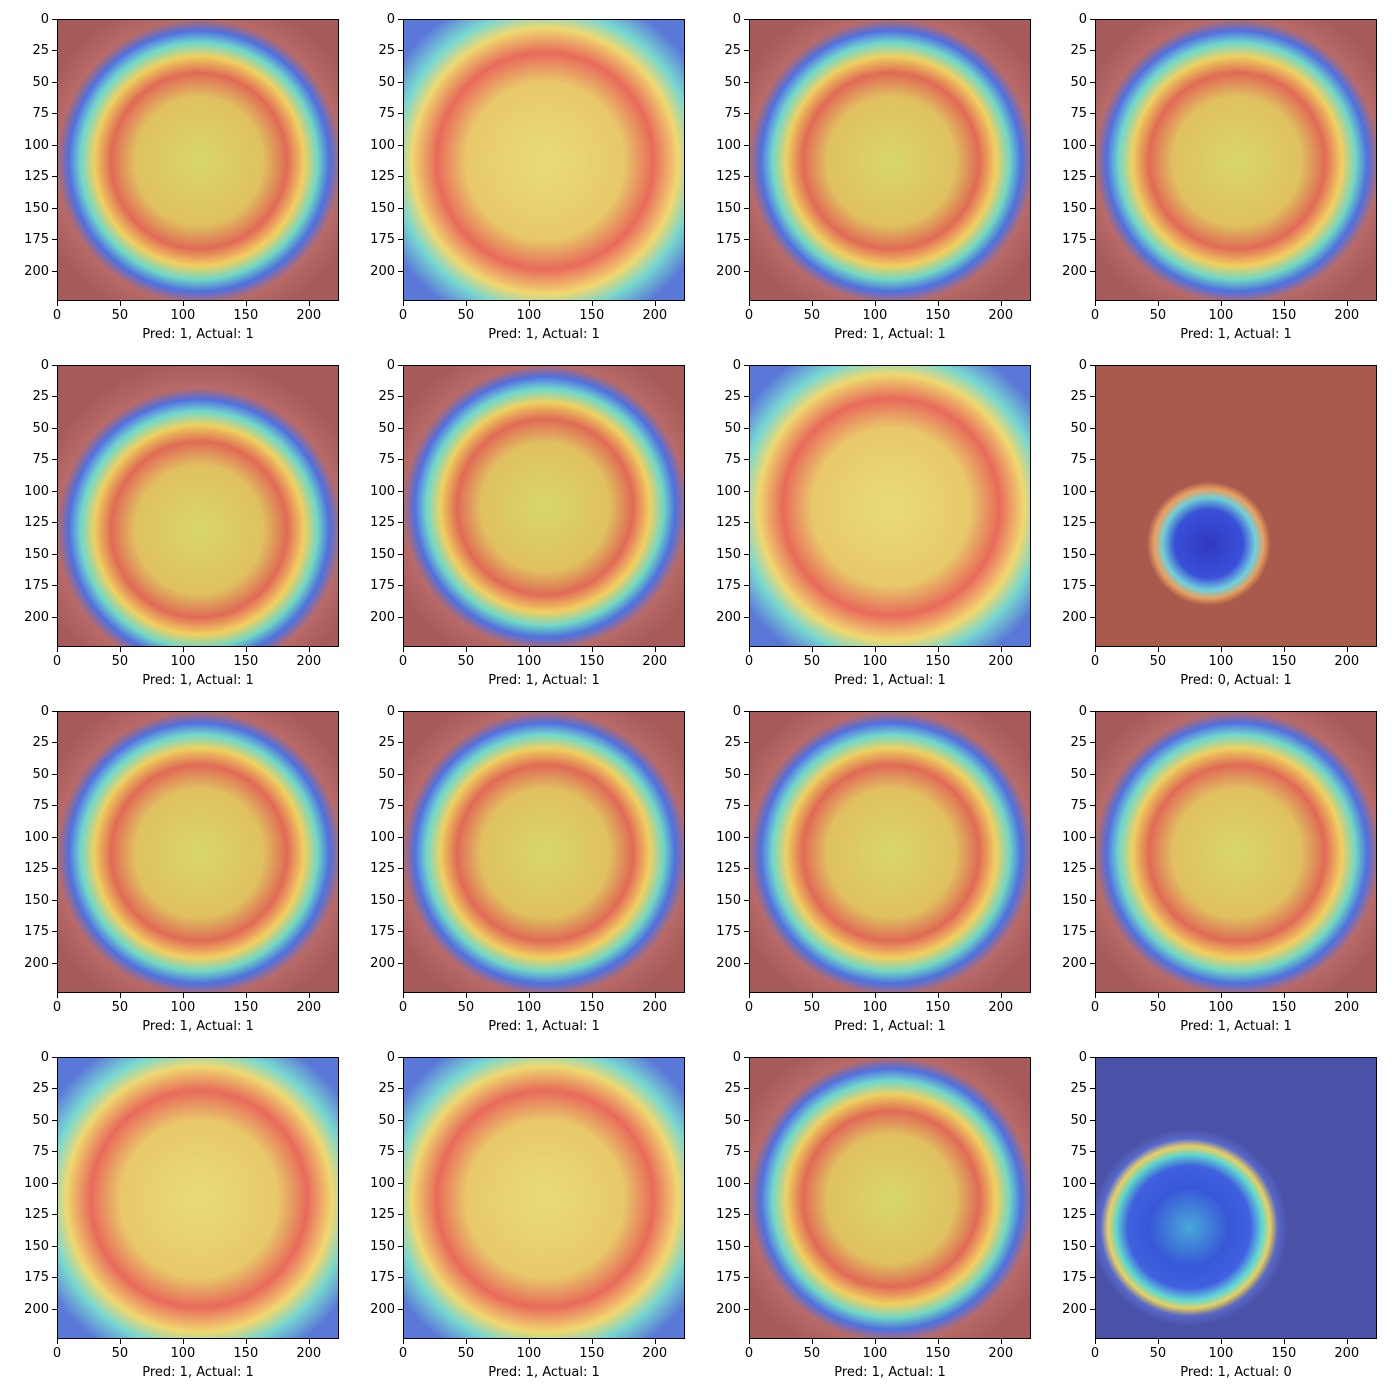  What do you see at coordinates (1236, 1372) in the screenshot?
I see `prediction-caption: Pred: 1, Actual: 0` at bounding box center [1236, 1372].